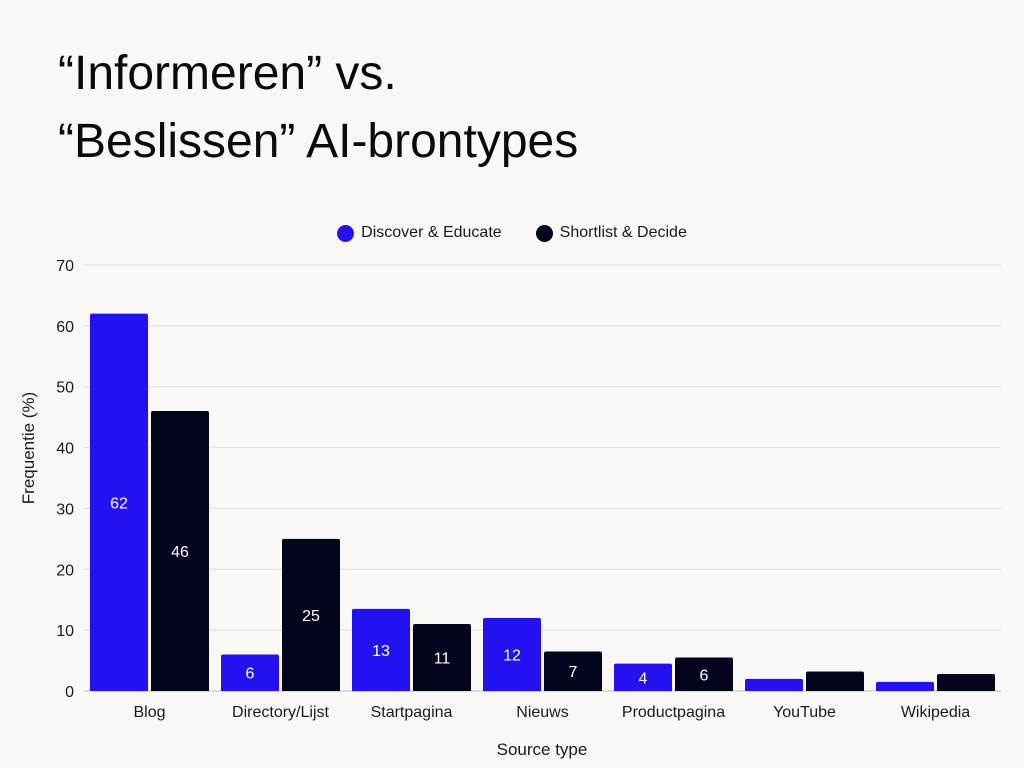 The height and width of the screenshot is (768, 1024). What do you see at coordinates (65, 388) in the screenshot?
I see `y-tick-50: 50` at bounding box center [65, 388].